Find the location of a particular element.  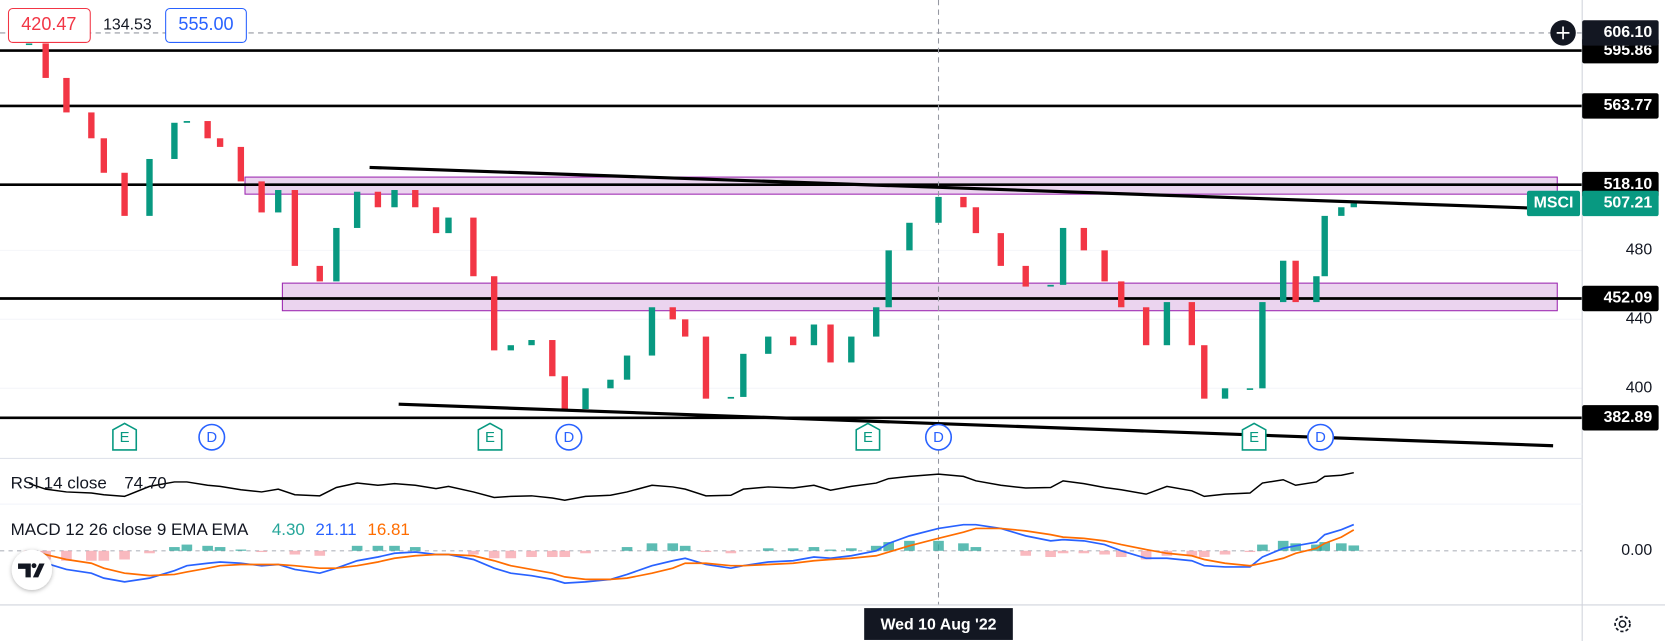

crosshair-price-box is located at coordinates (1620, 33).